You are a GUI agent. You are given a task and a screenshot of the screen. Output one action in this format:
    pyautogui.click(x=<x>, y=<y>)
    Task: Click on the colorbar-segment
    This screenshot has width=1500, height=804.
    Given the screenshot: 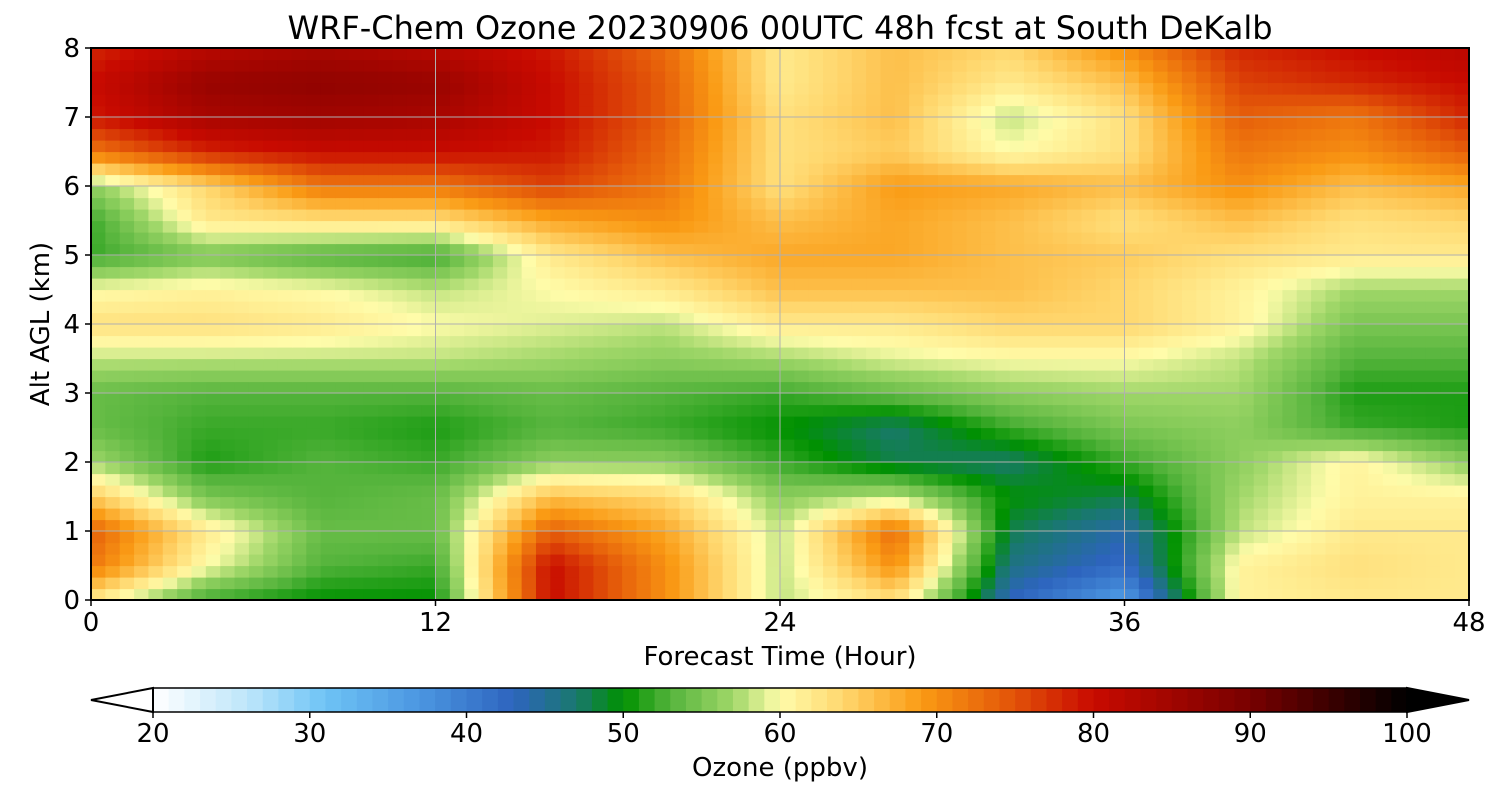 What is the action you would take?
    pyautogui.click(x=1180, y=700)
    